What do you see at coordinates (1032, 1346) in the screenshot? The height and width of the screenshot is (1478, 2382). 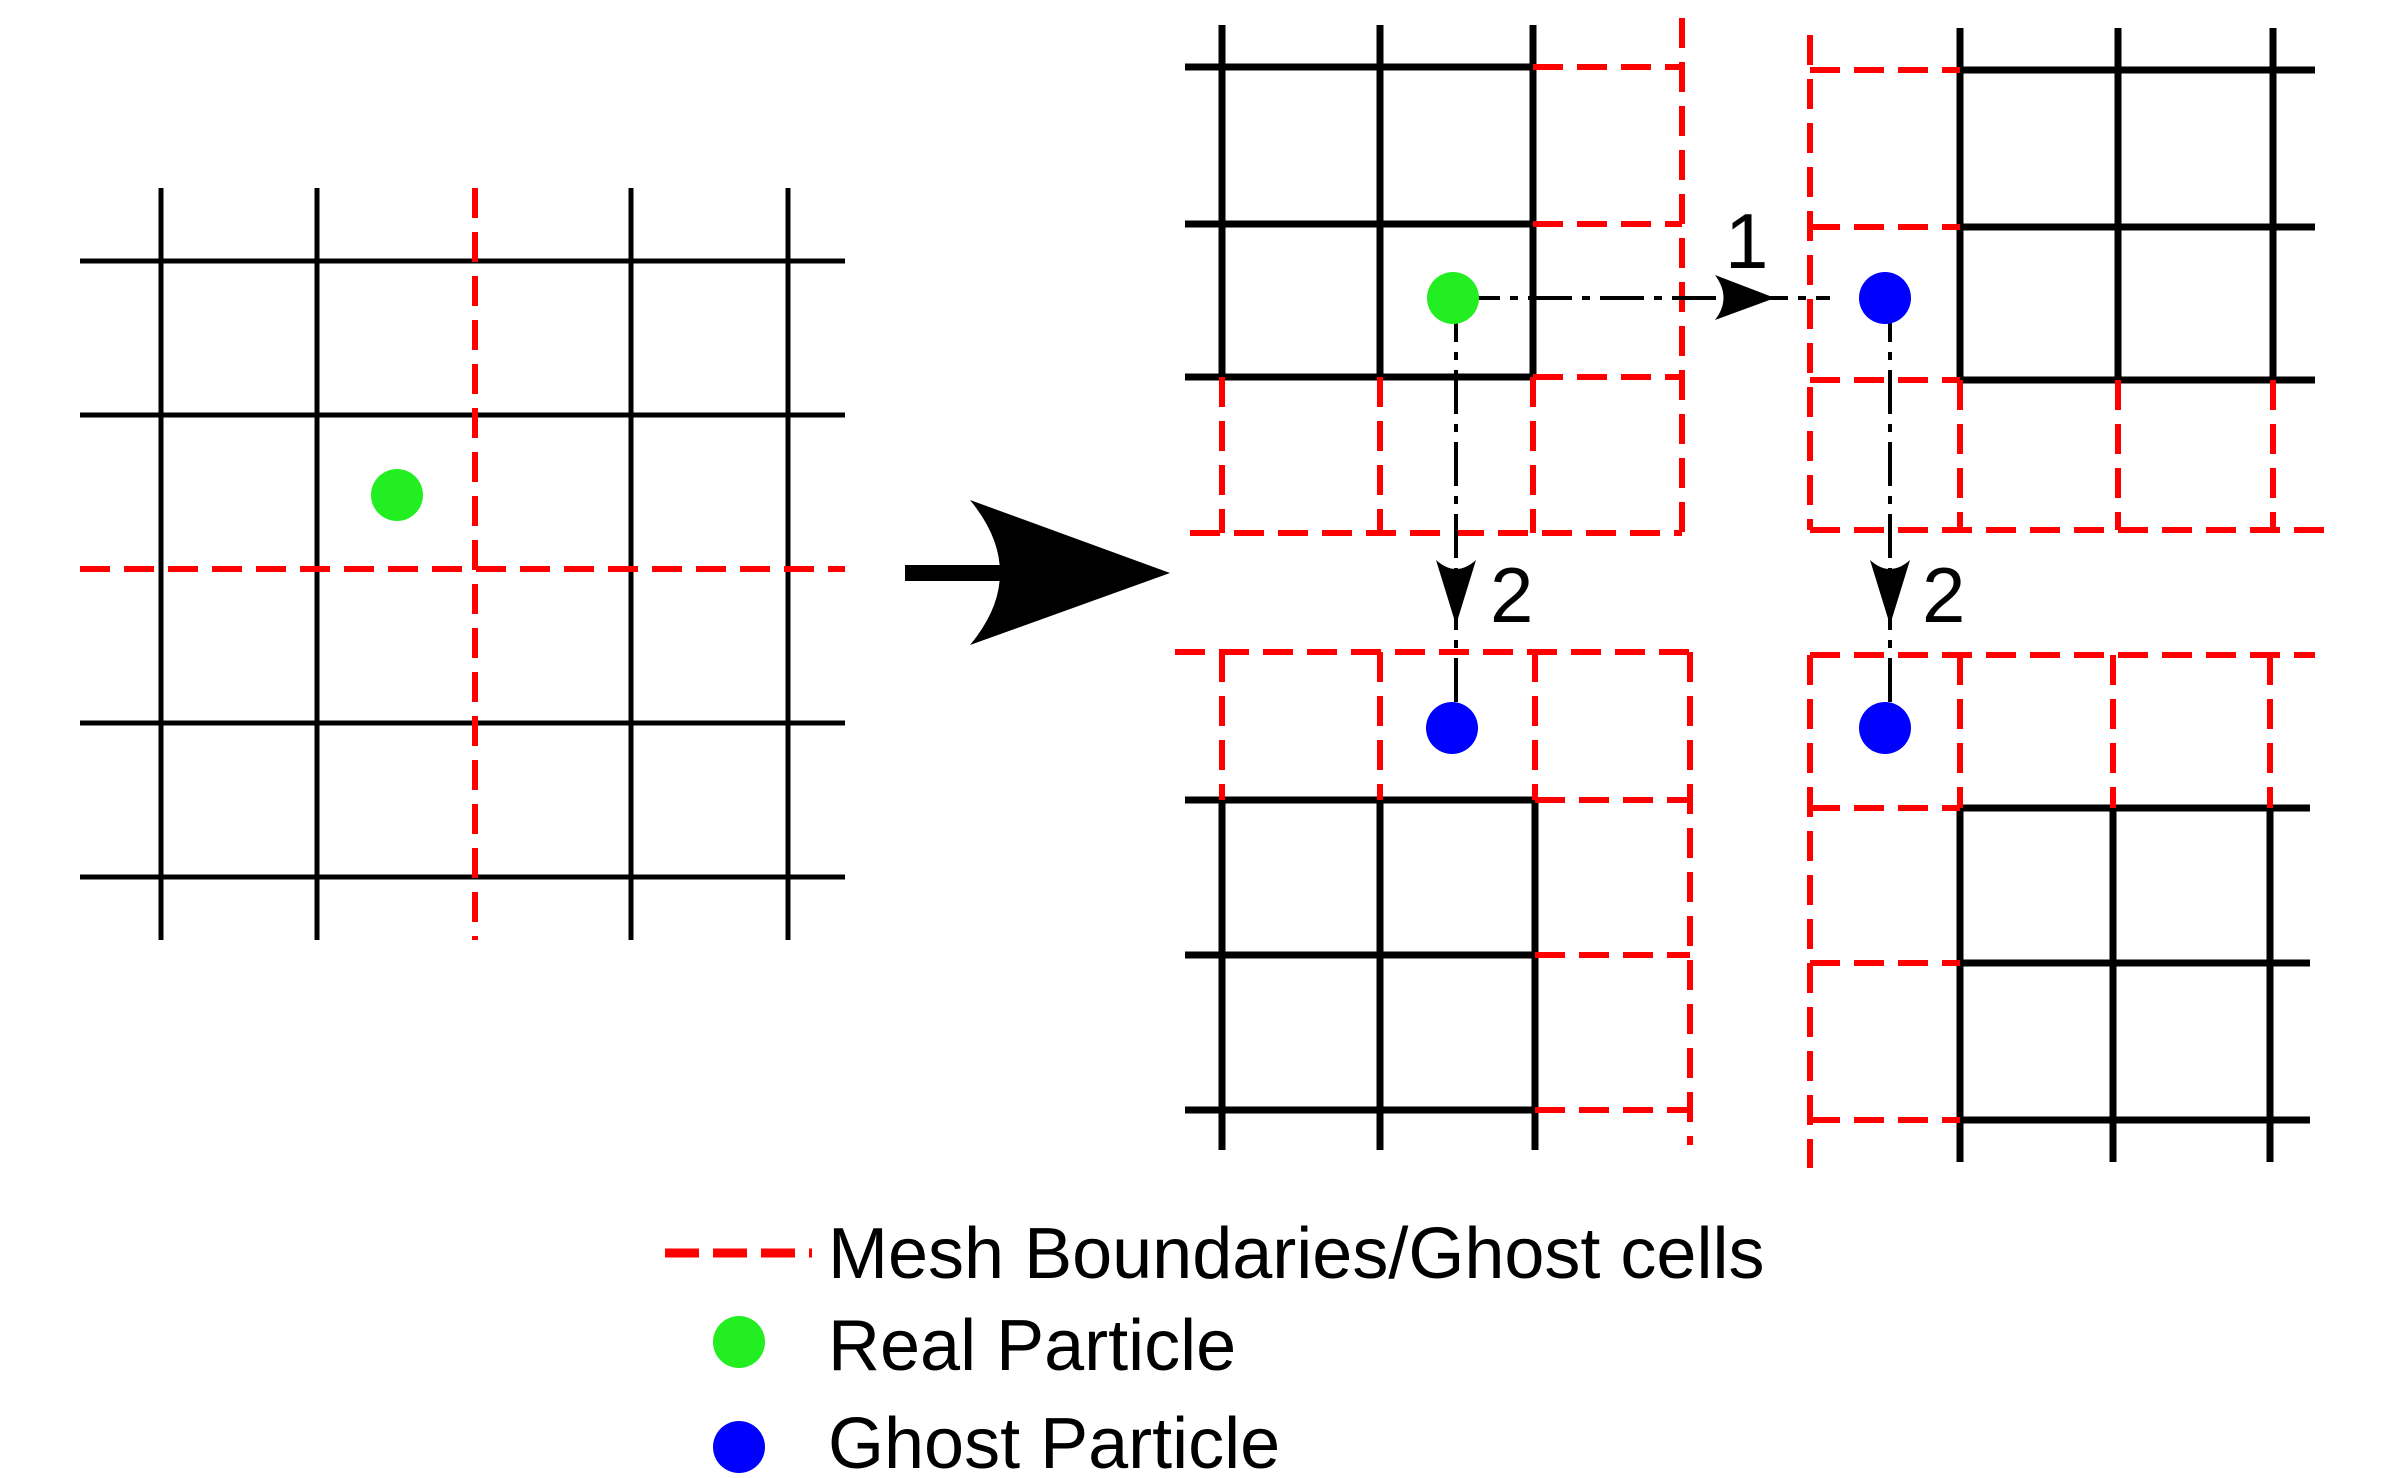 I see `legend-real-label: Real Particle` at bounding box center [1032, 1346].